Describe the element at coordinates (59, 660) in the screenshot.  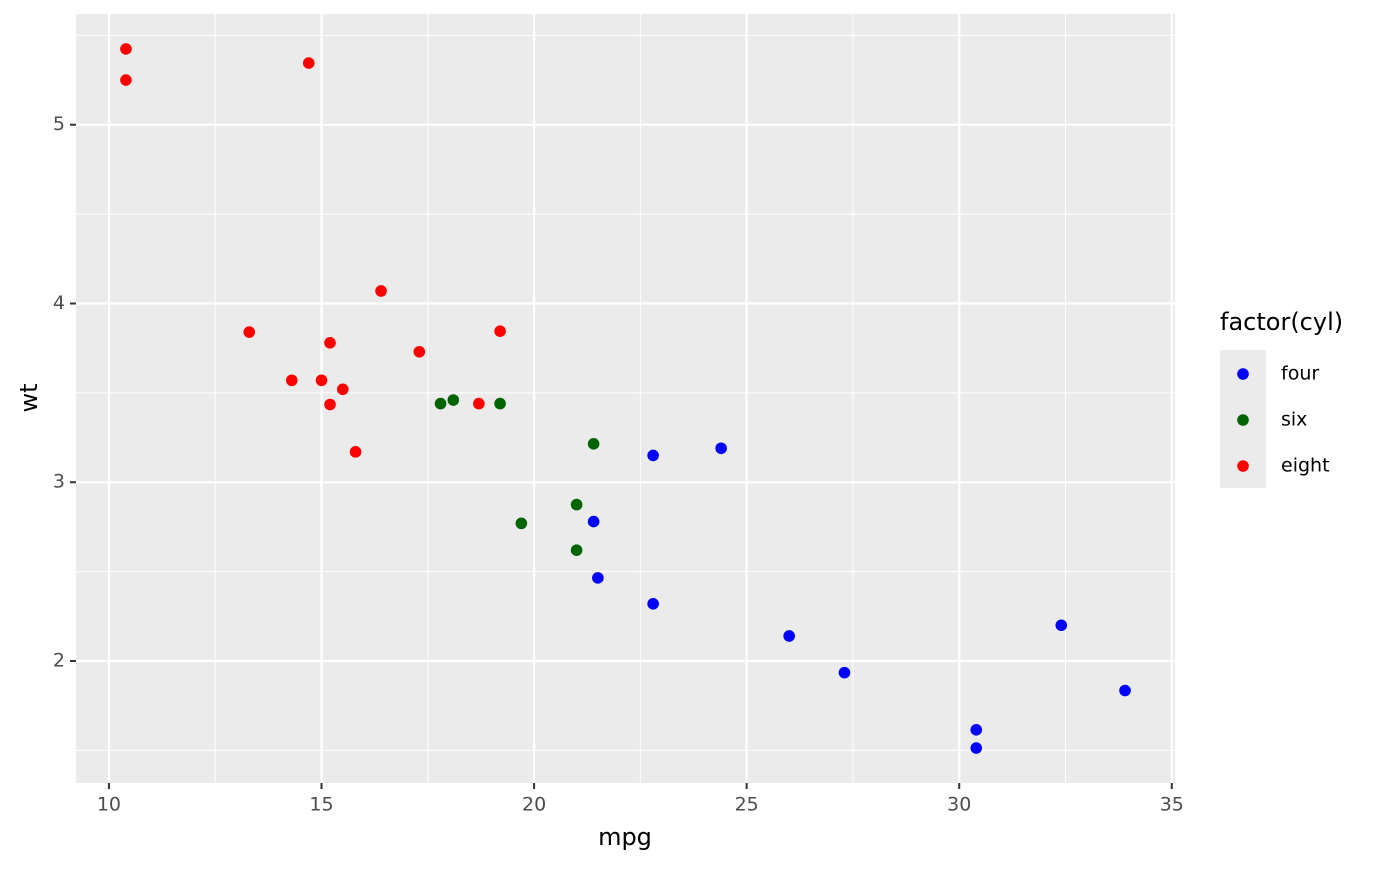
I see `y-tick-label: 2` at that location.